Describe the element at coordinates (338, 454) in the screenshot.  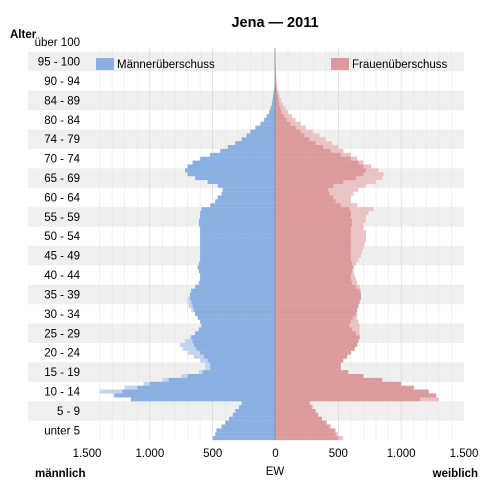
I see `x-tick-label: 500` at that location.